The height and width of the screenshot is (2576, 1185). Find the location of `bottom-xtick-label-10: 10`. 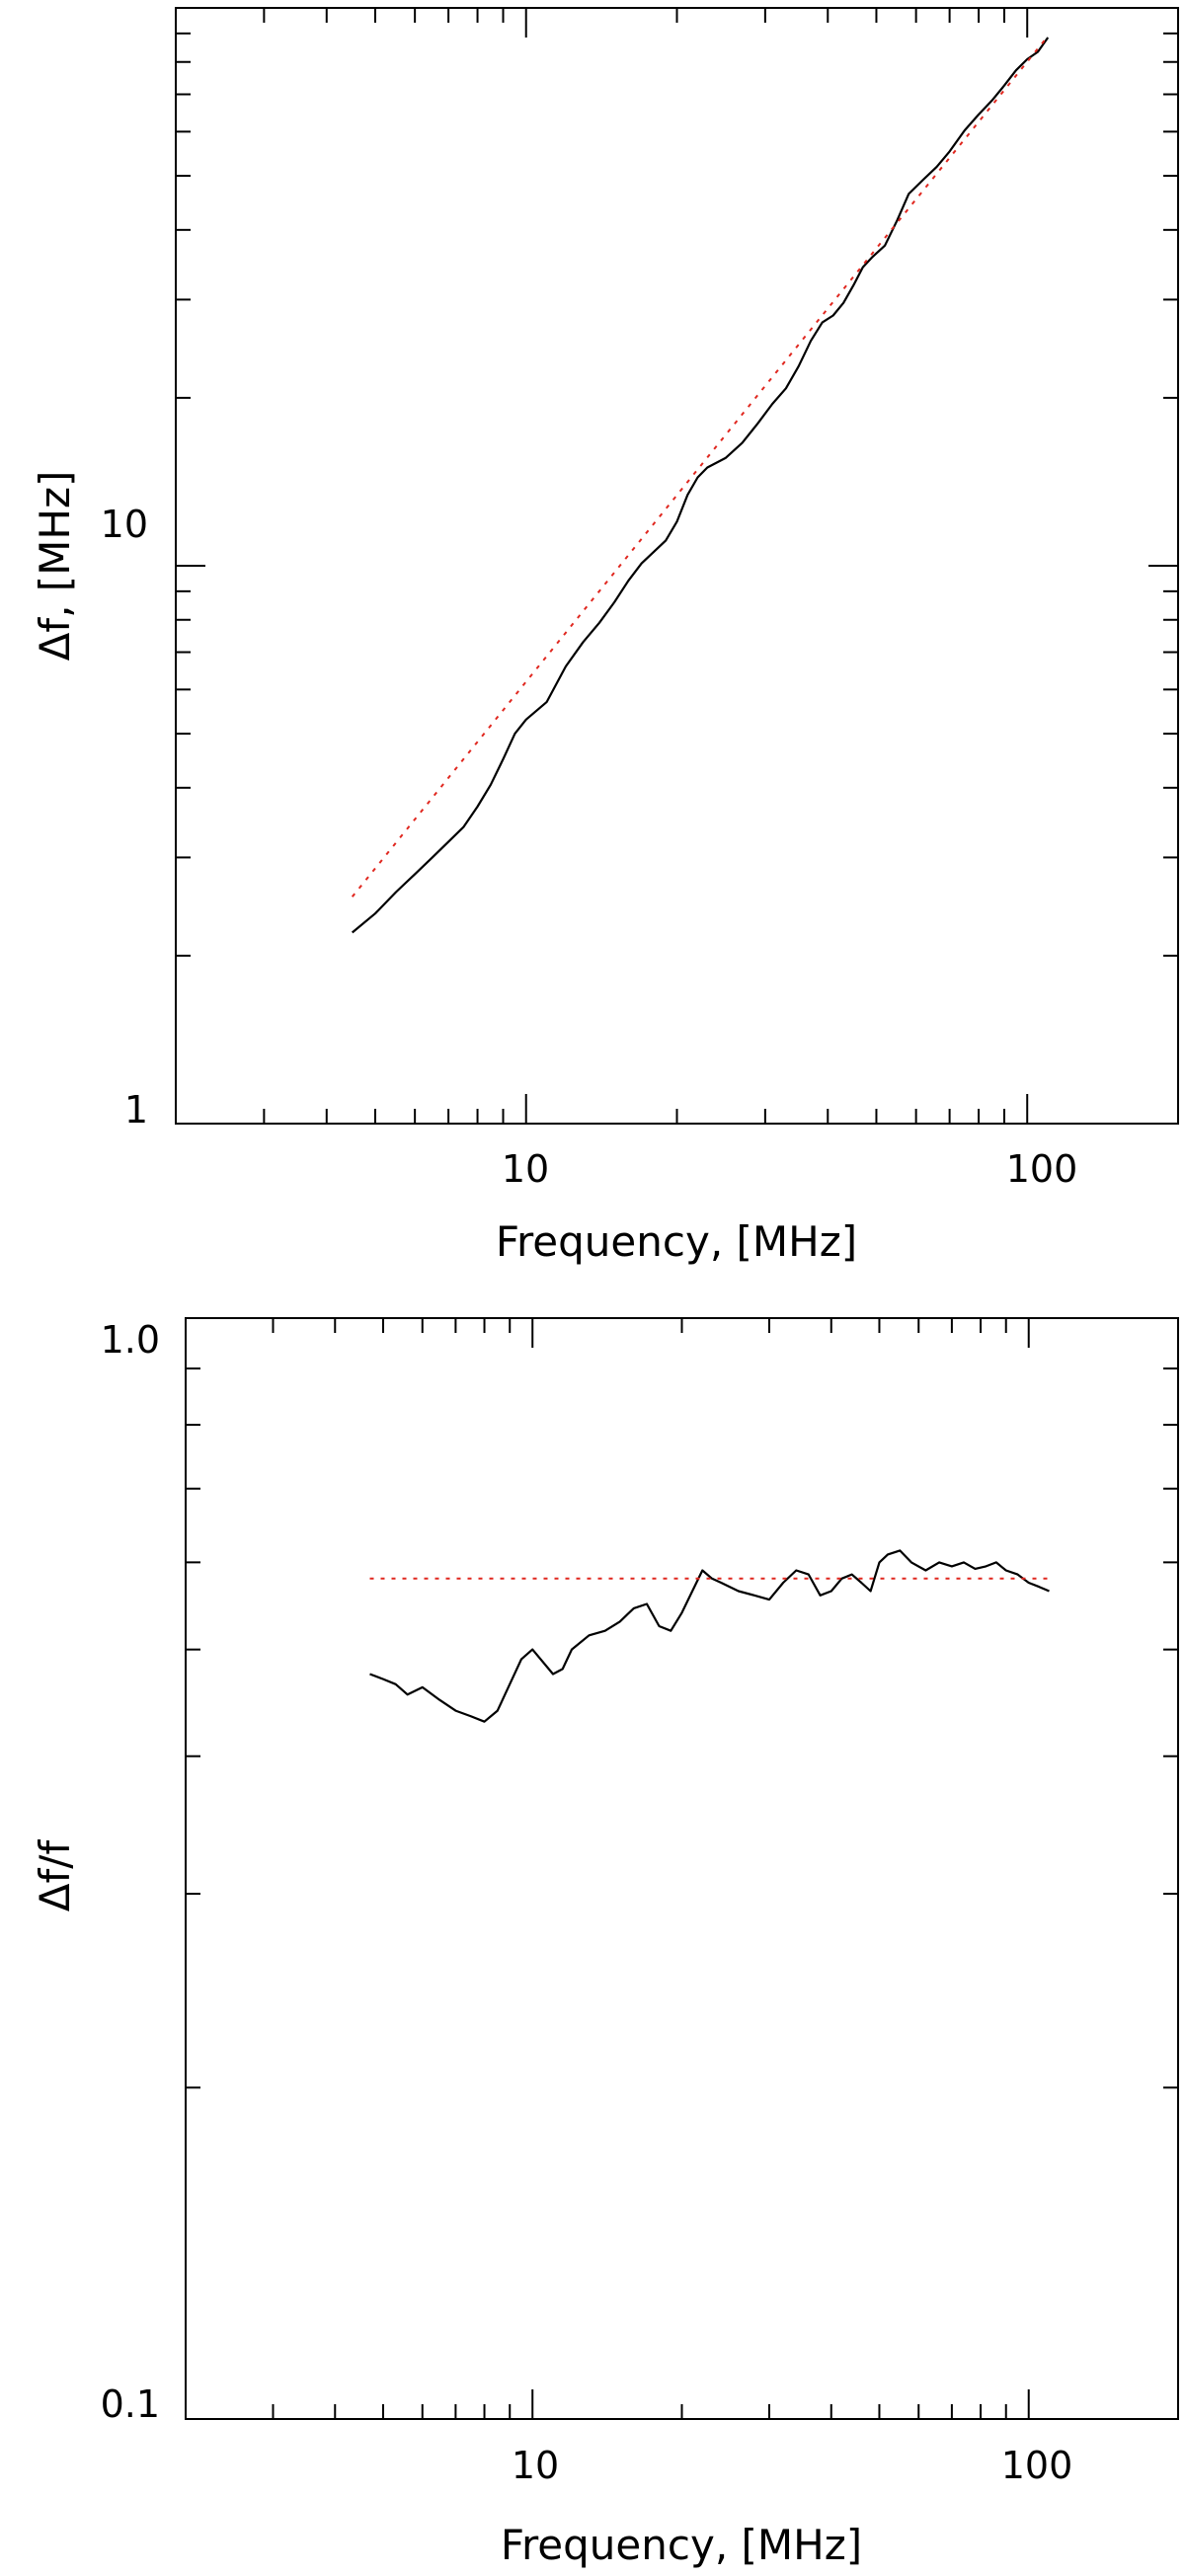

bottom-xtick-label-10: 10 is located at coordinates (536, 2465).